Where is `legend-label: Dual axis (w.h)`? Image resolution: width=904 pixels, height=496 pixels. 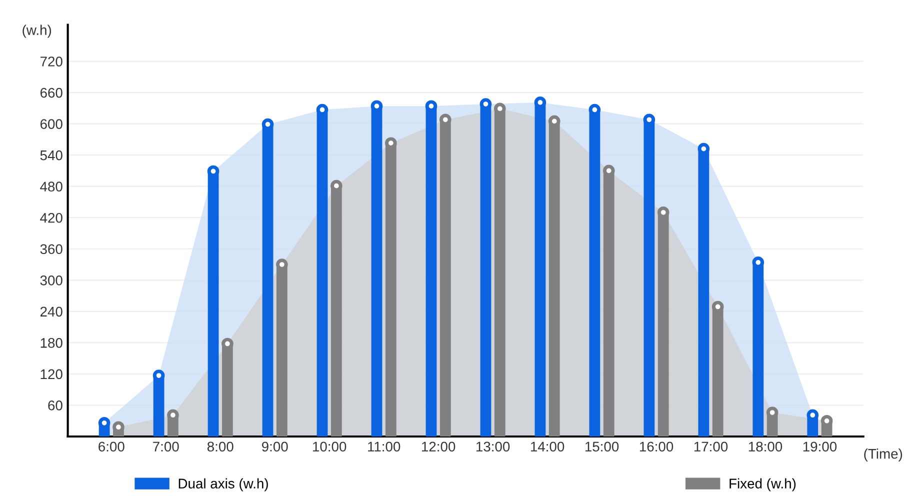 legend-label: Dual axis (w.h) is located at coordinates (223, 485).